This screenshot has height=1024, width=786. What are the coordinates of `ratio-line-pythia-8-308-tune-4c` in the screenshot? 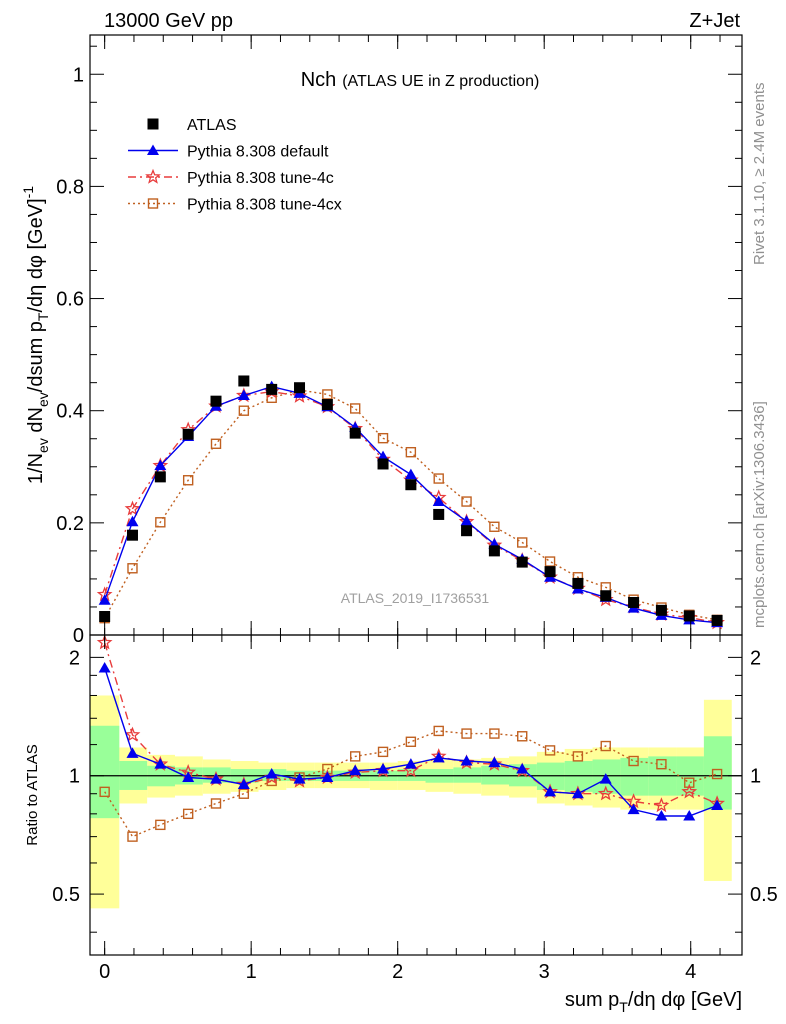 It's located at (411, 724).